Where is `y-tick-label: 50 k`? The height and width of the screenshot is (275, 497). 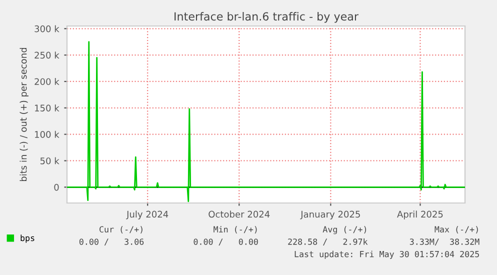 y-tick-label: 50 k is located at coordinates (50, 160).